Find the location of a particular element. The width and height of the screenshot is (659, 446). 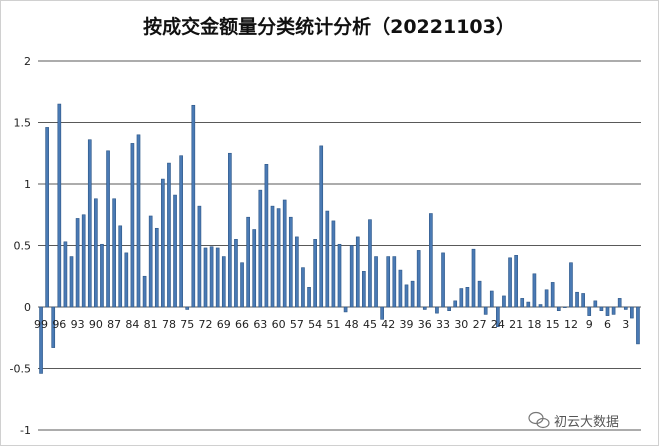

x-tick-label: 66 is located at coordinates (242, 324).